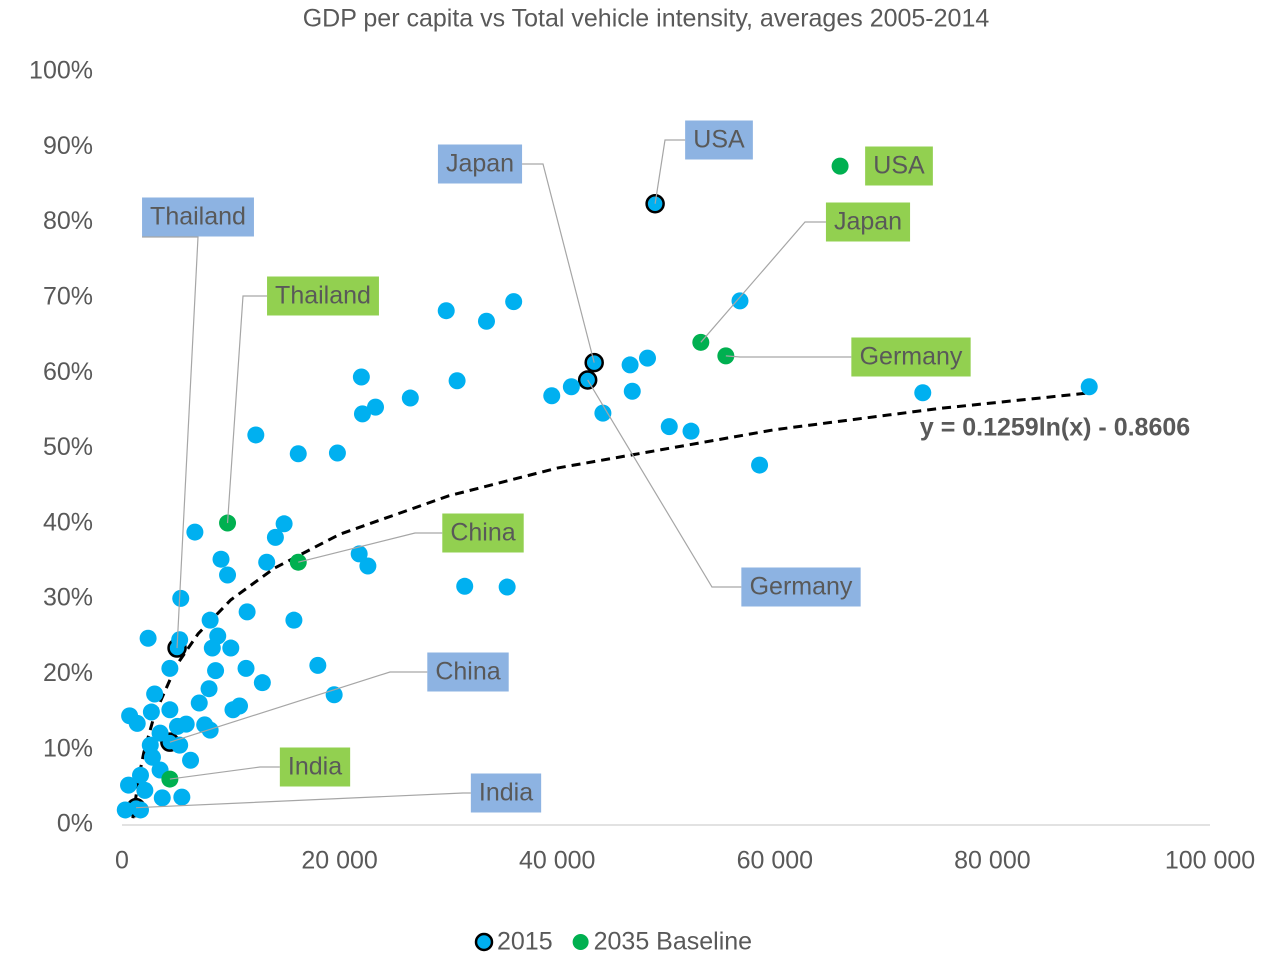 This screenshot has height=957, width=1271. I want to click on y-tick-label: 50%, so click(68, 447).